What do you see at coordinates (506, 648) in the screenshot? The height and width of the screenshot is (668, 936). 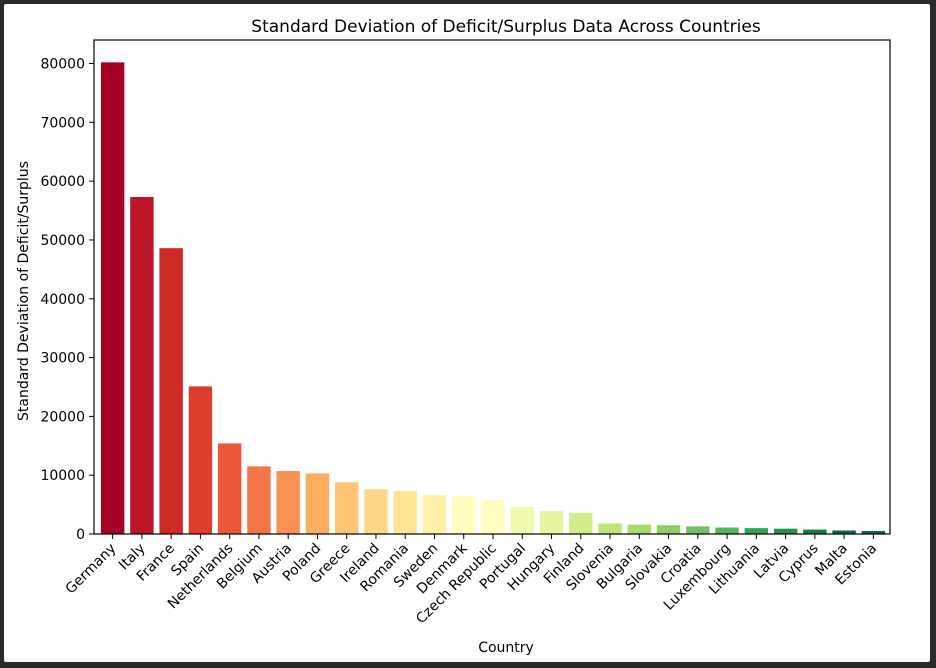 I see `x-axis-label: Country` at bounding box center [506, 648].